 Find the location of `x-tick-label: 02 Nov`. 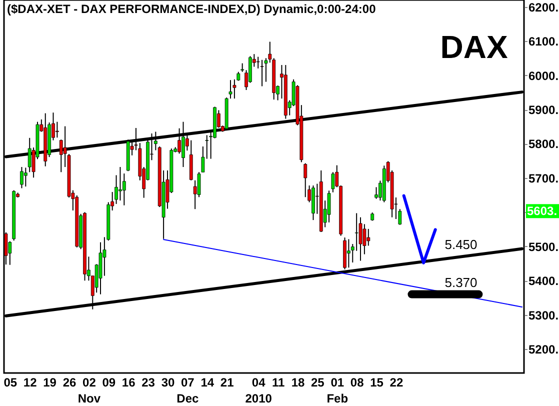

x-tick-label: 02 Nov is located at coordinates (89, 391).